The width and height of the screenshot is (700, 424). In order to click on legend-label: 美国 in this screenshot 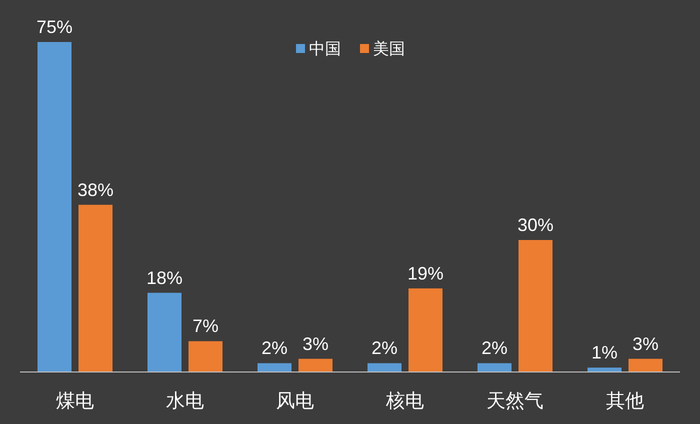, I will do `click(389, 49)`.